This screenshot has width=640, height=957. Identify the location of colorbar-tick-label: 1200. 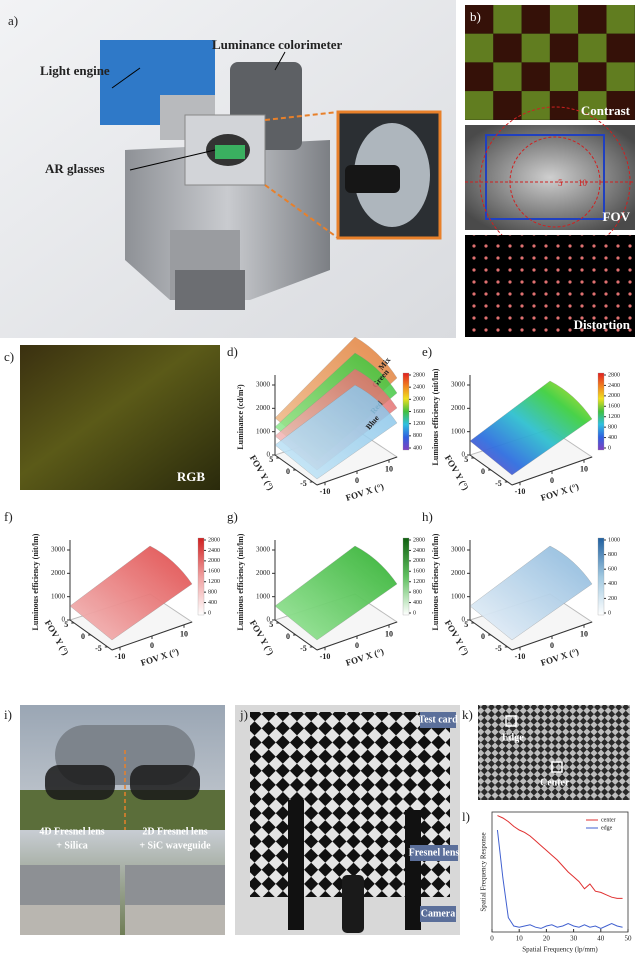
(214, 582).